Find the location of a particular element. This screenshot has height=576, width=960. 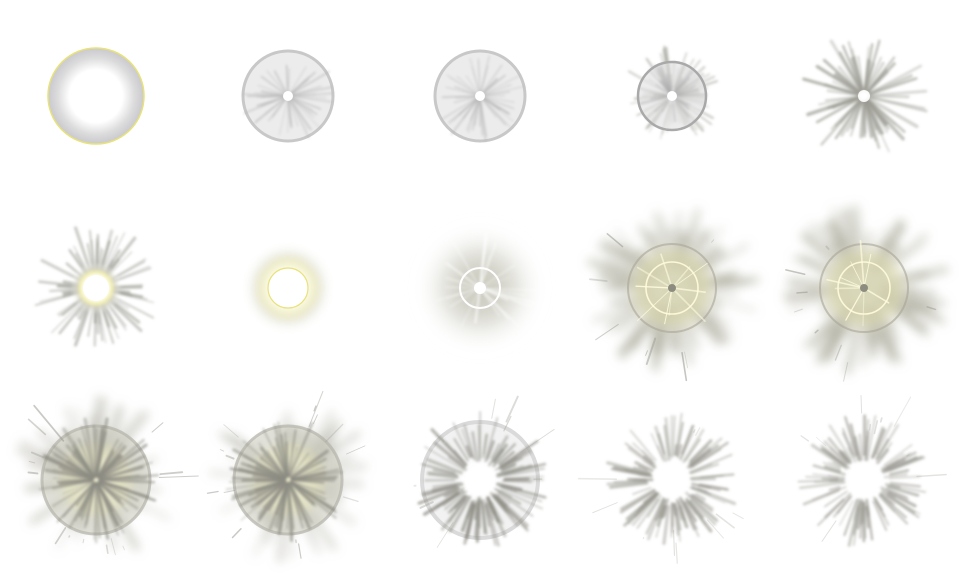

frame-10-big-flash is located at coordinates (864, 288).